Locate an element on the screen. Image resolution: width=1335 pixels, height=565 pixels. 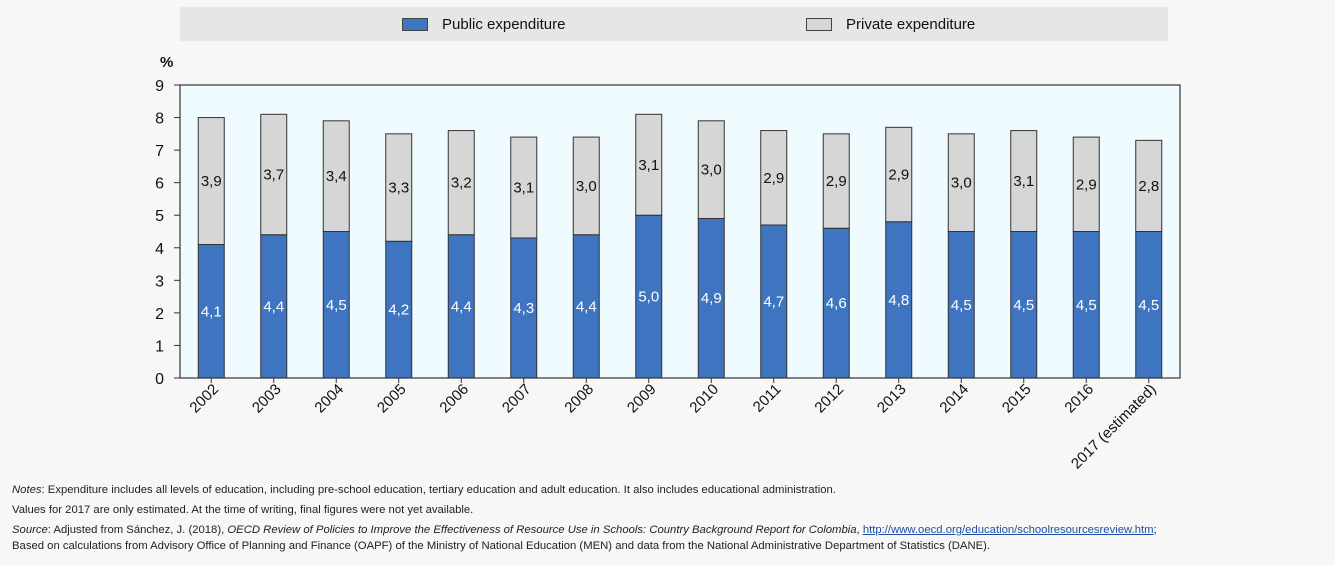
data-label-private: 3,7 is located at coordinates (273, 175).